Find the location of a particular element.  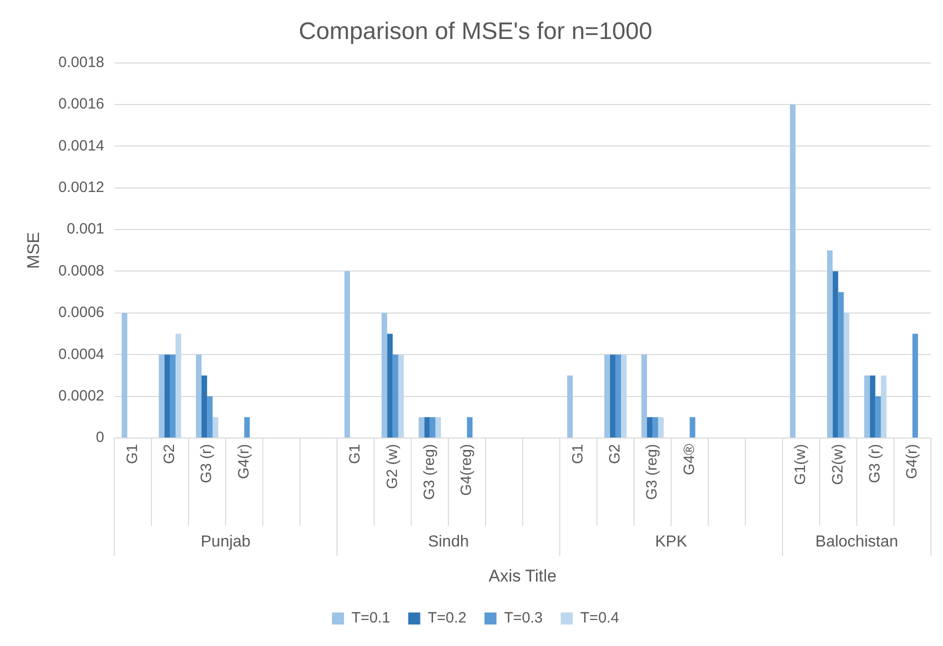

y-tick-label: 0 is located at coordinates (100, 437).